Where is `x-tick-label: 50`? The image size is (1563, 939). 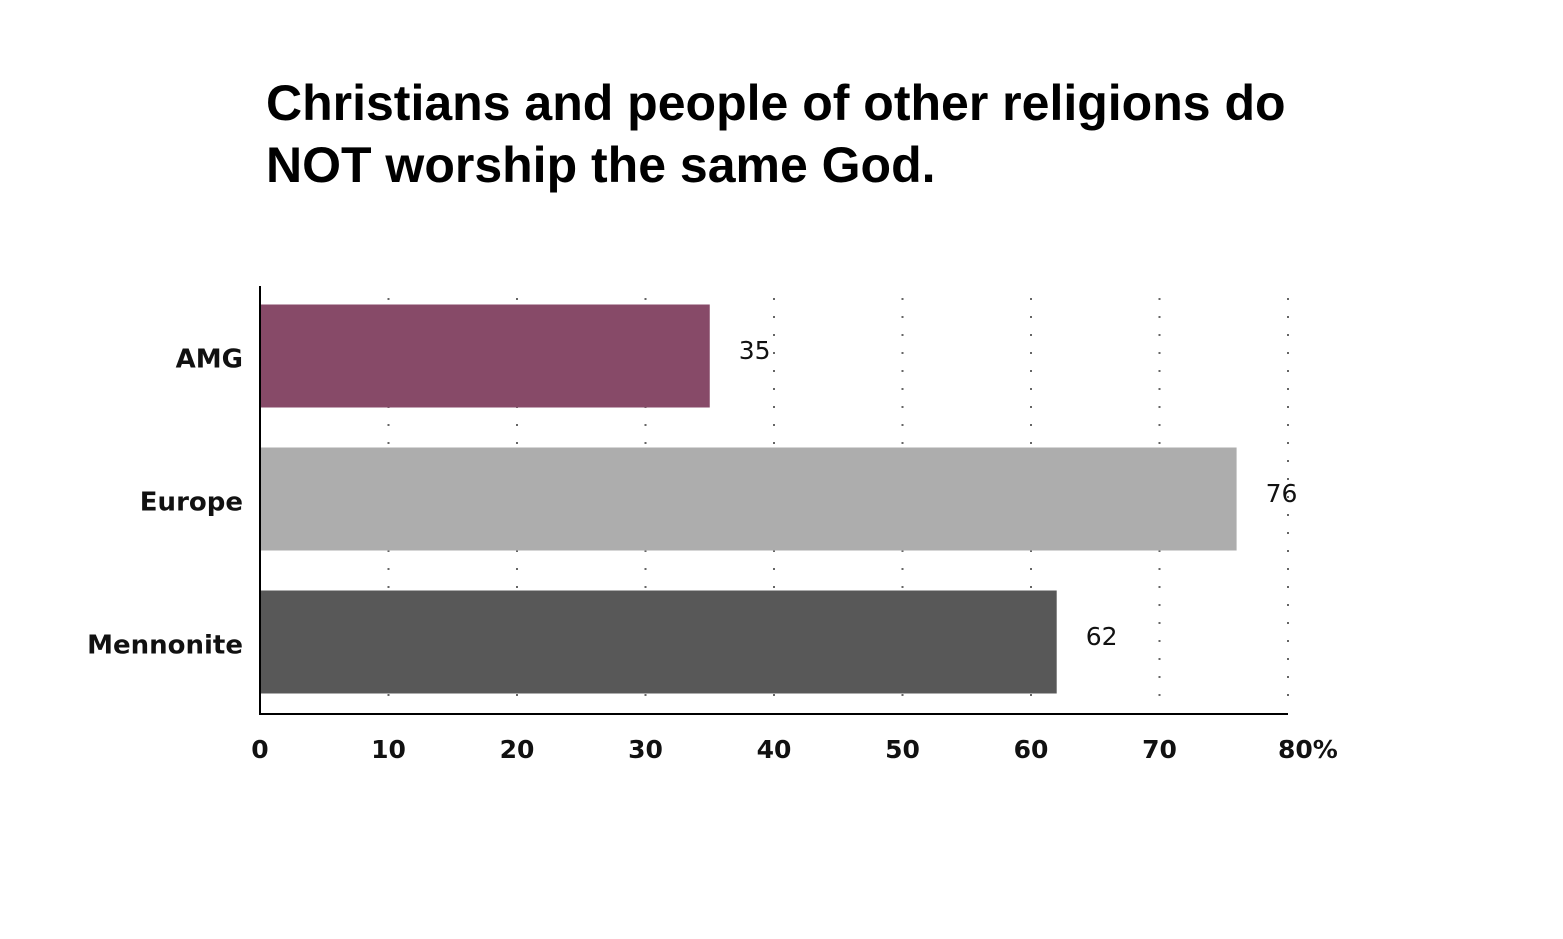
x-tick-label: 50 is located at coordinates (902, 749).